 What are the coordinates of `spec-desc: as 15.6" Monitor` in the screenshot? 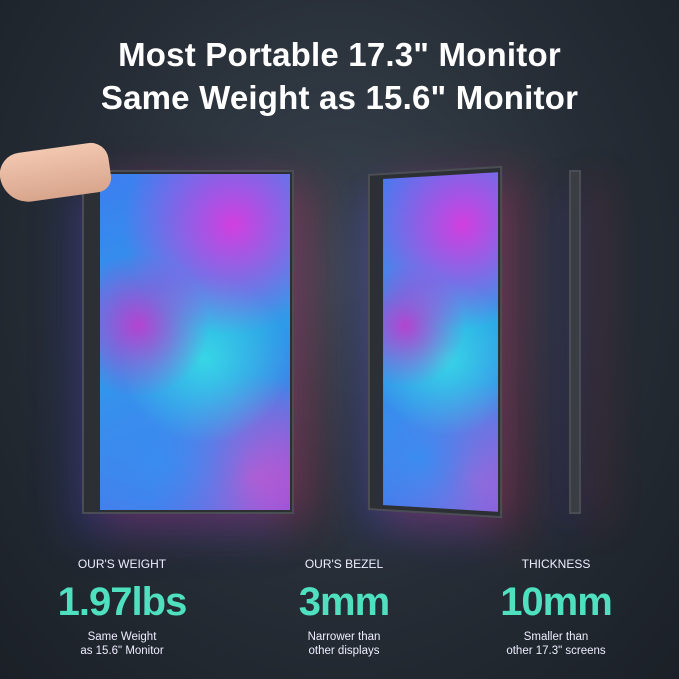 It's located at (122, 651).